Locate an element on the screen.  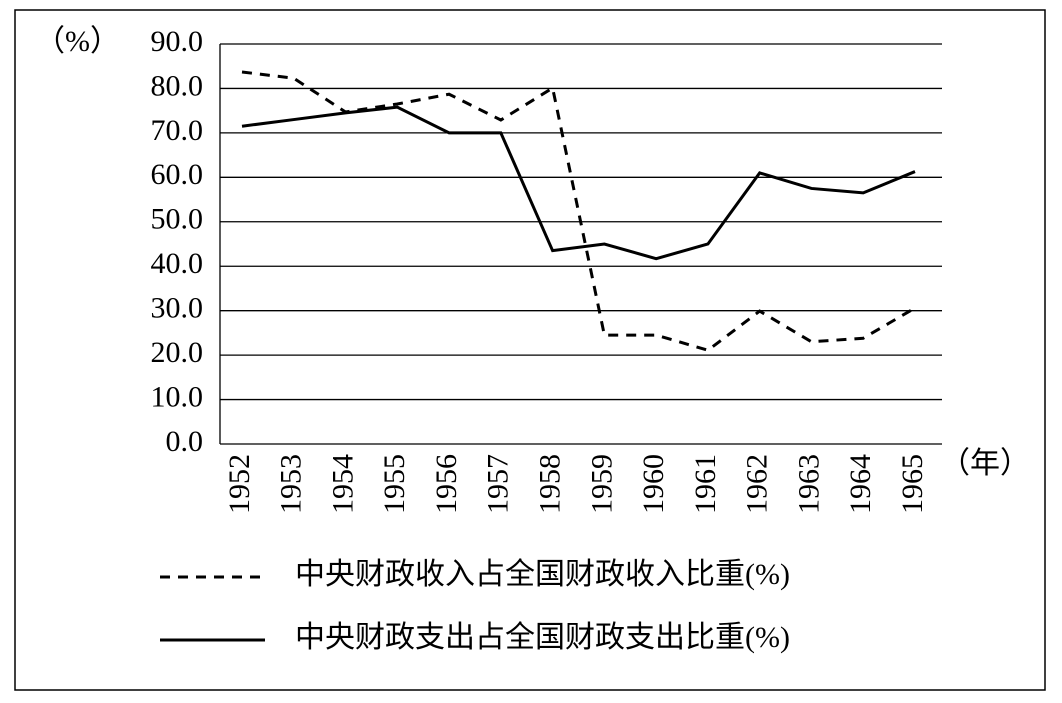
legend-label: 中央财政收入占全国财政收入比重(%) is located at coordinates (542, 574).